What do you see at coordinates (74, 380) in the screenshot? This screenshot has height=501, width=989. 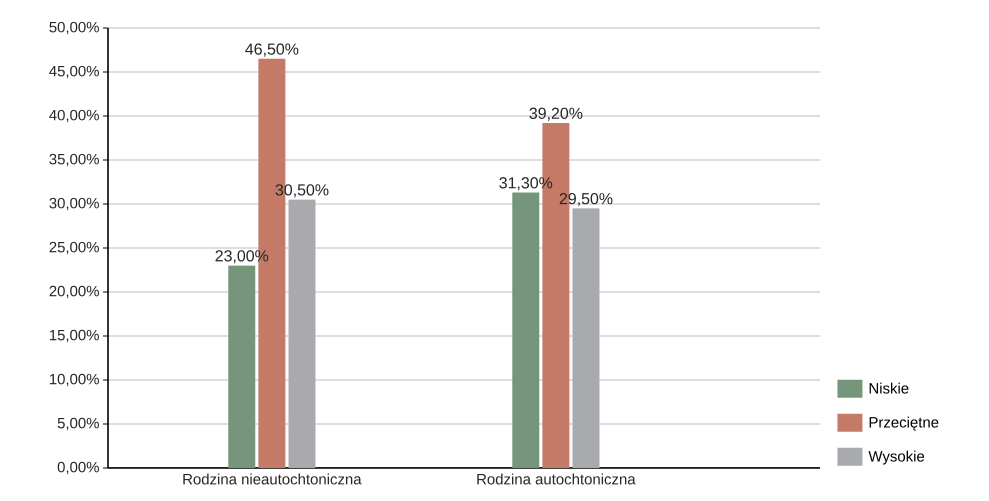 I see `y-tick-label: 10,00%` at bounding box center [74, 380].